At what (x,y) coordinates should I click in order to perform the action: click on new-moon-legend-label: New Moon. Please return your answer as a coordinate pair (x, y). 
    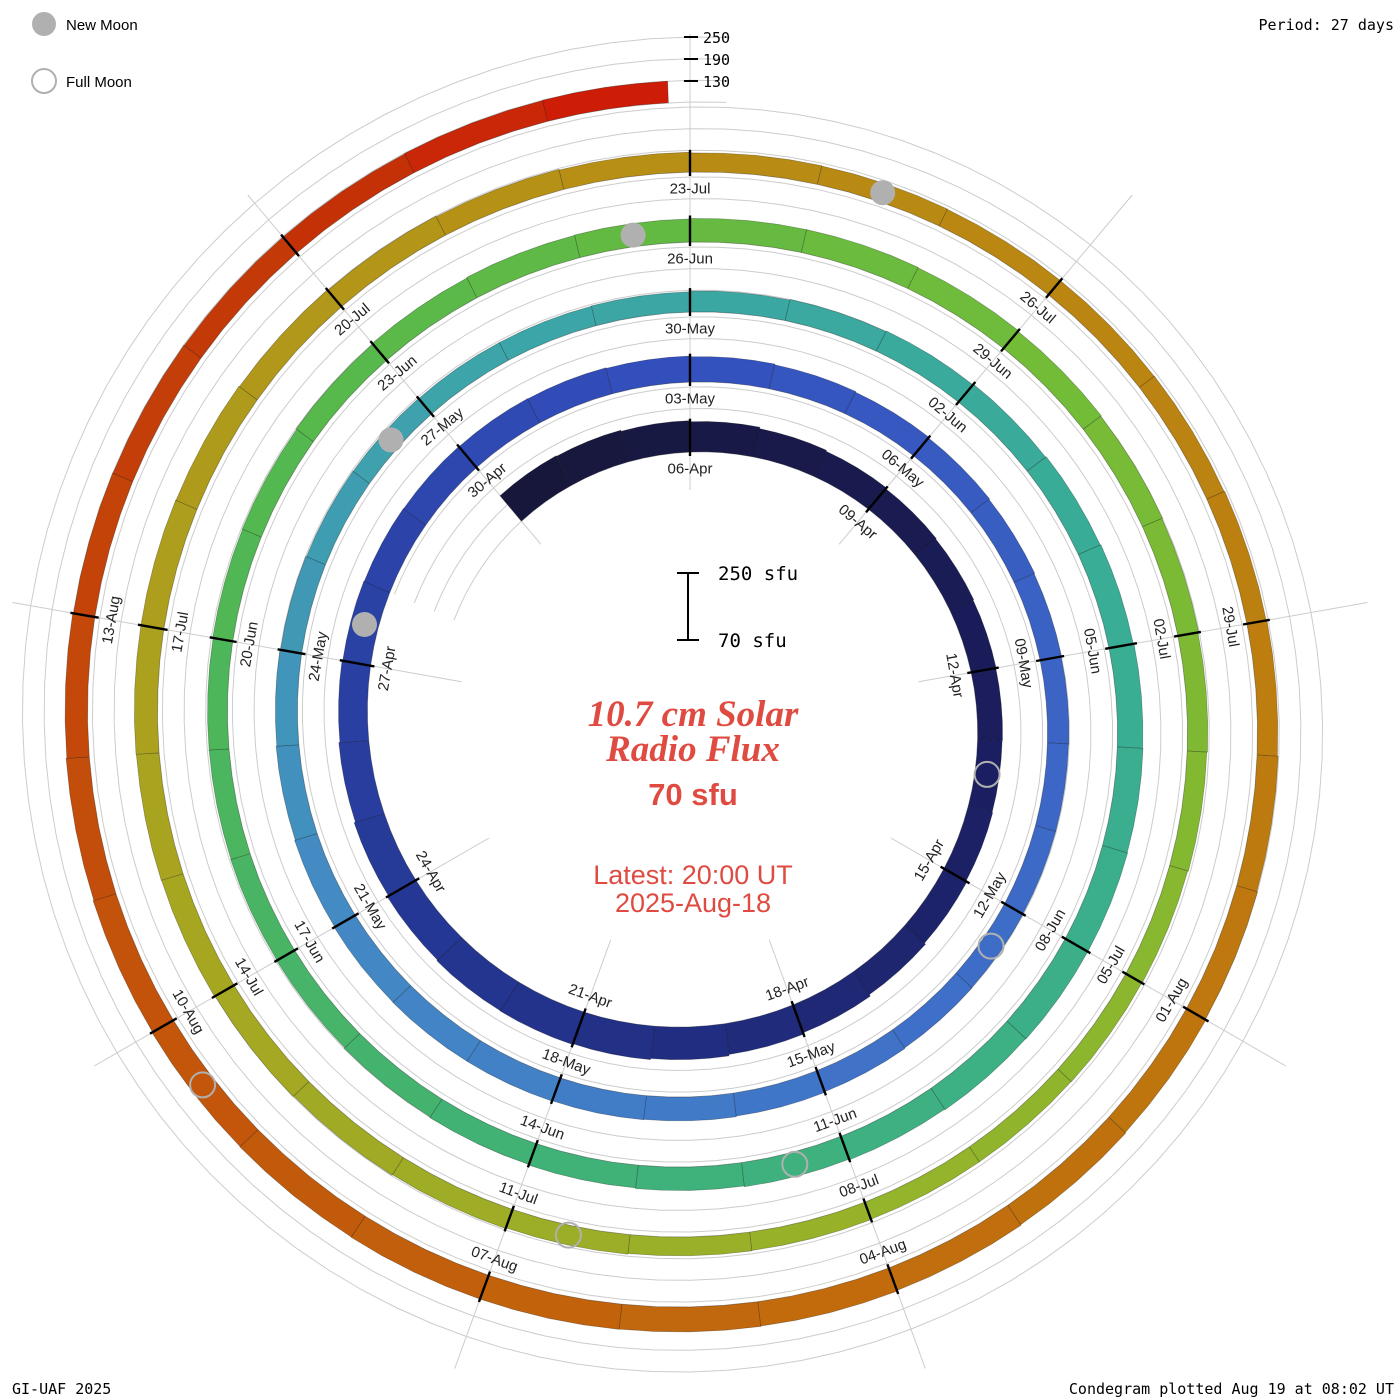
    Looking at the image, I should click on (102, 25).